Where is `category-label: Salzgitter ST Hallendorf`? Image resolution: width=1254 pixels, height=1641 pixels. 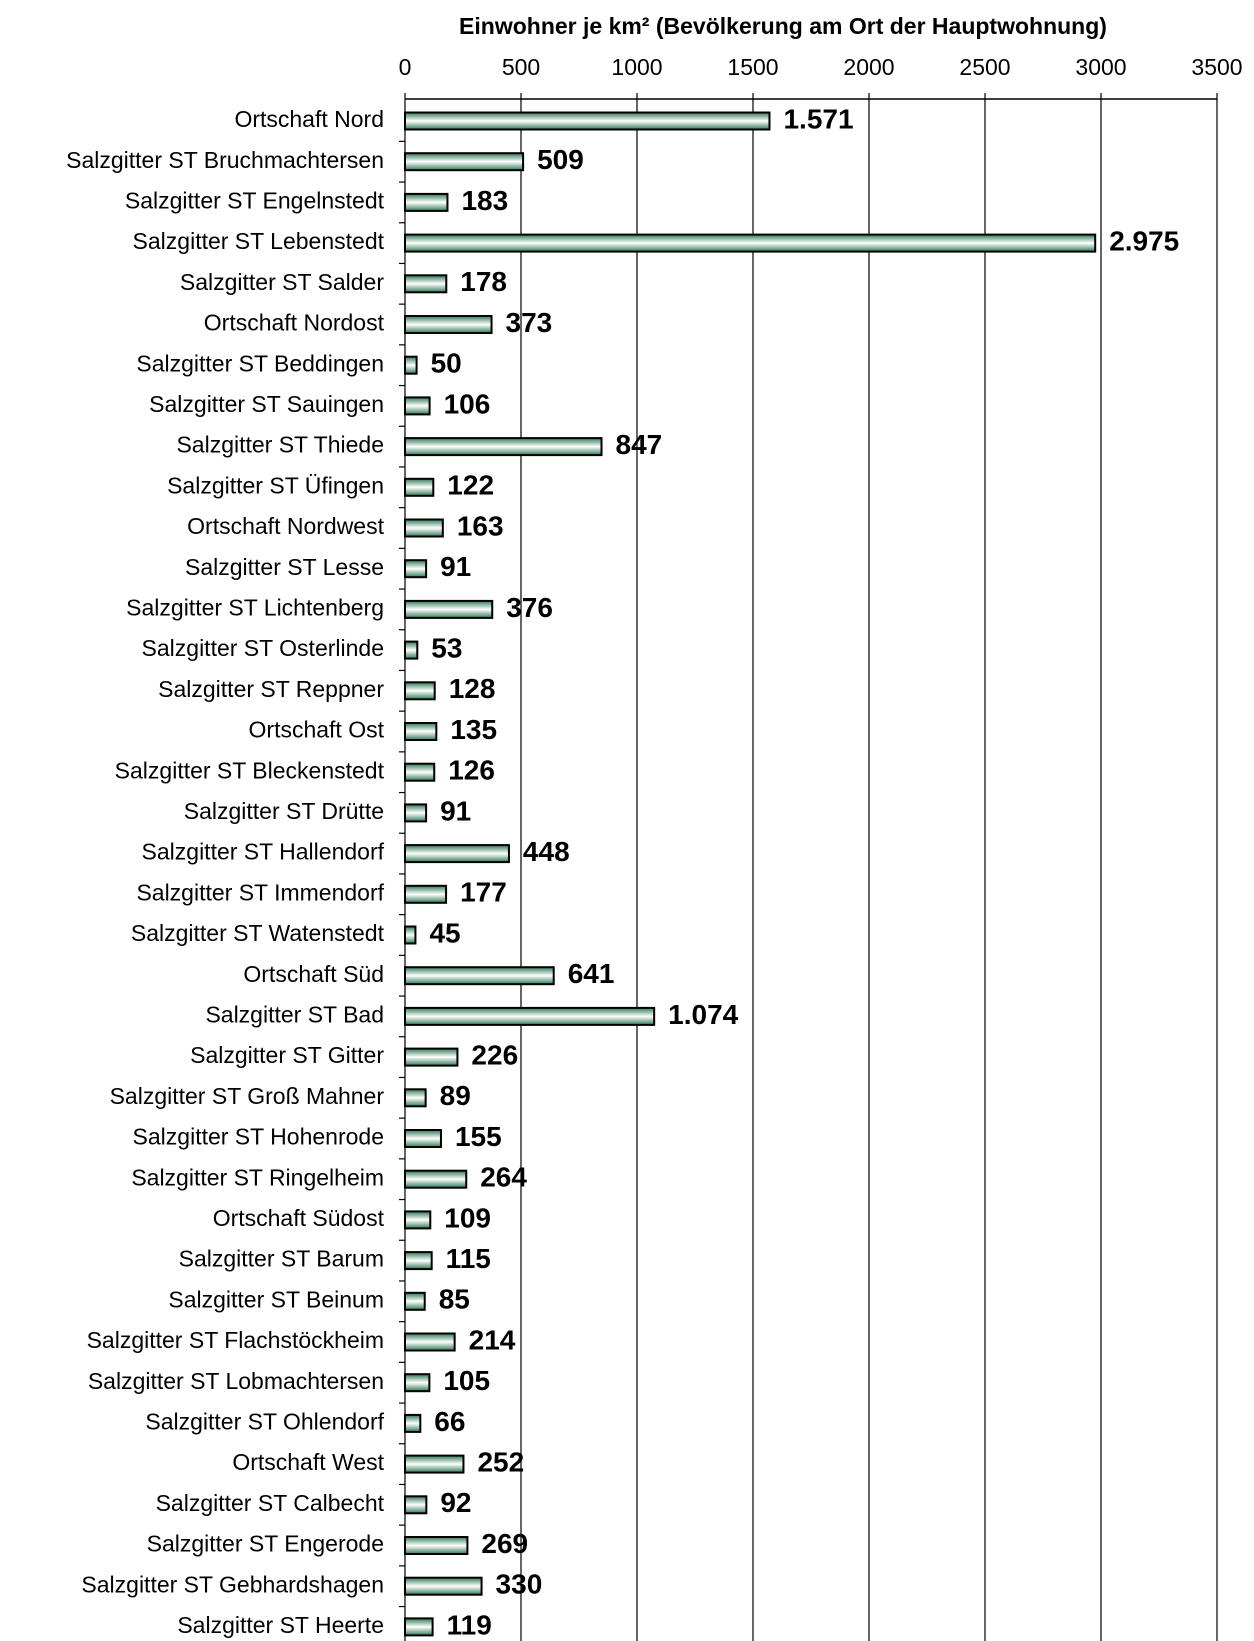
category-label: Salzgitter ST Hallendorf is located at coordinates (263, 852).